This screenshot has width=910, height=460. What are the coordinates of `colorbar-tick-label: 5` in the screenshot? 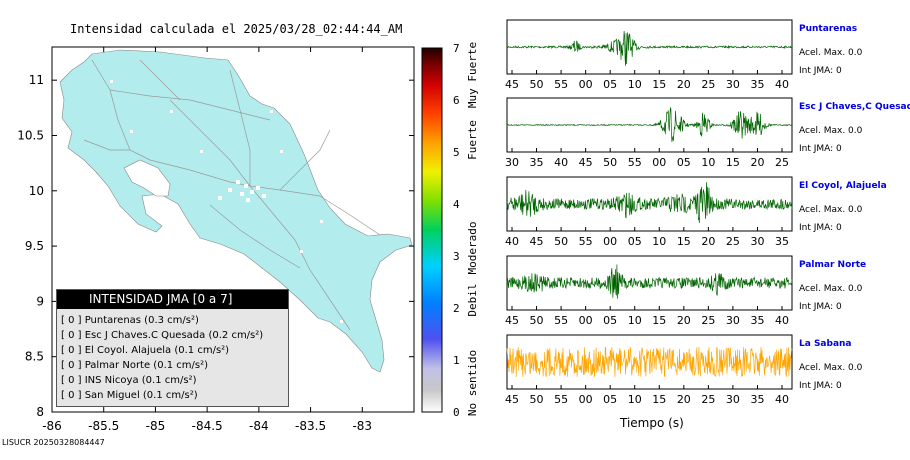 It's located at (456, 152).